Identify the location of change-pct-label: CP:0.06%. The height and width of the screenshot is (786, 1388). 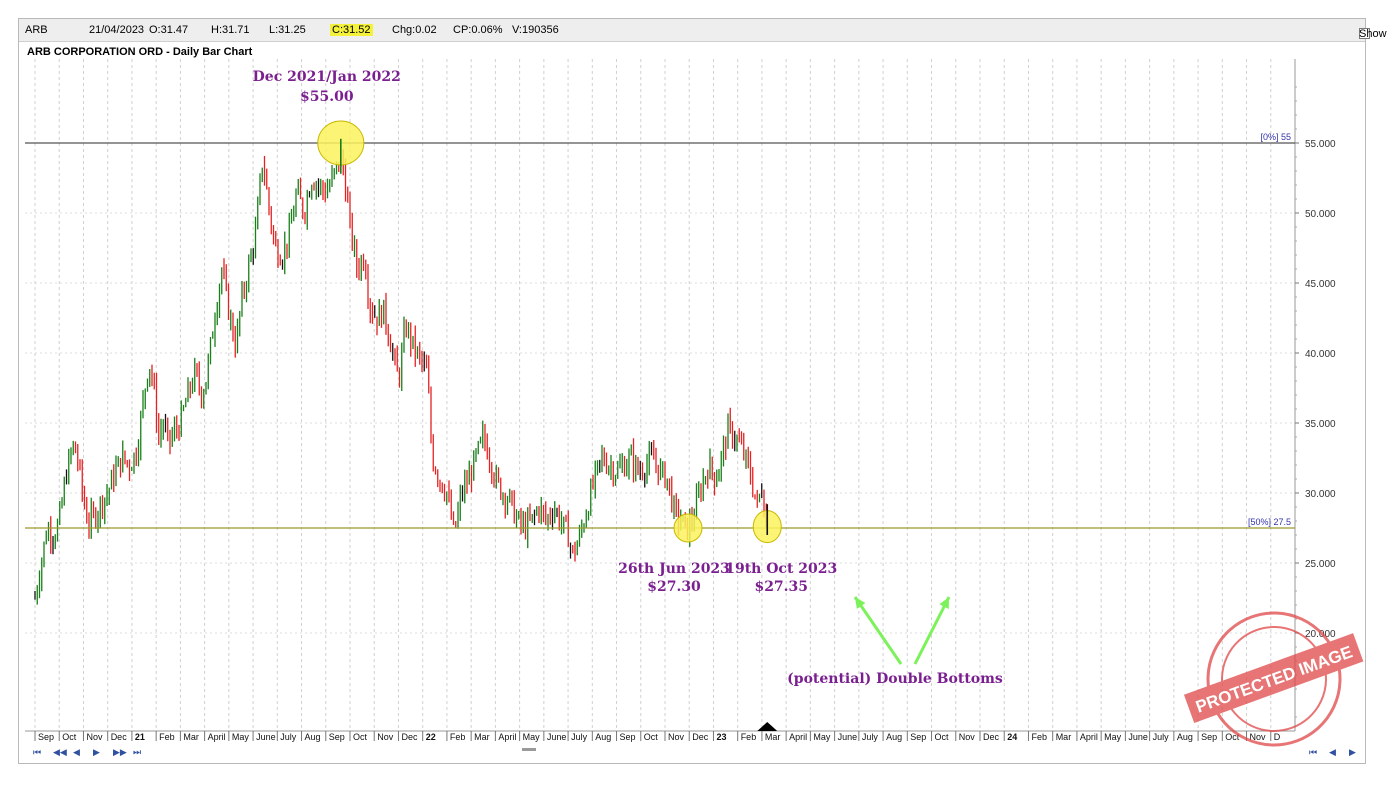
(478, 30).